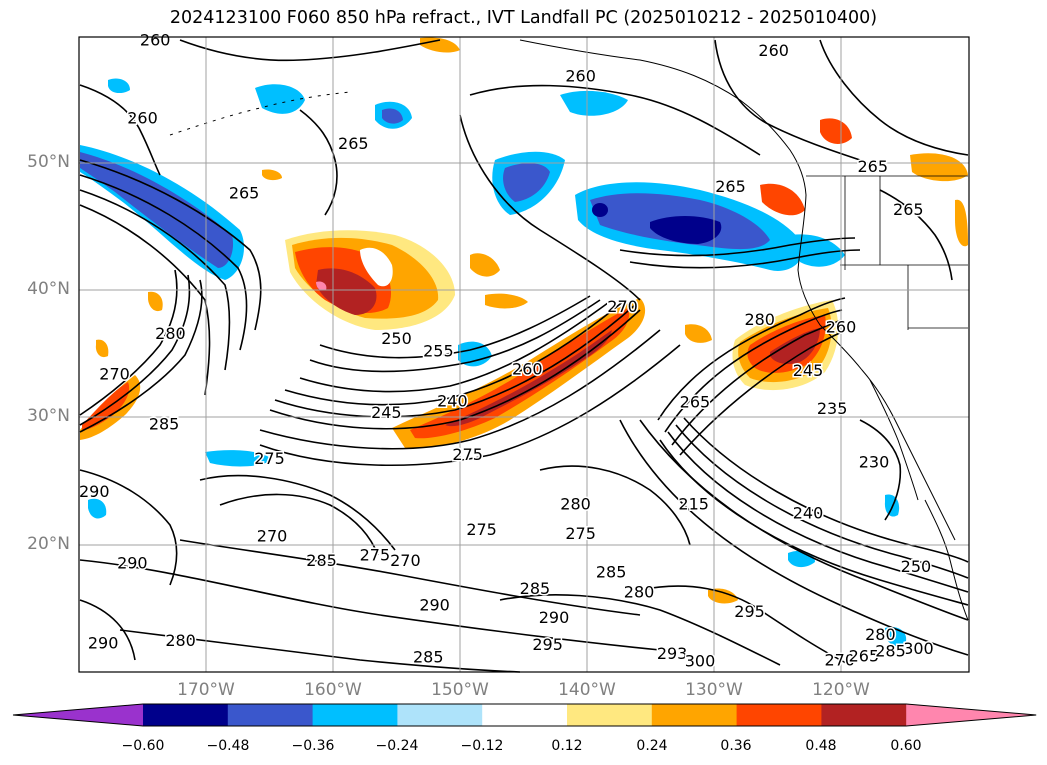  I want to click on contour-label: 235, so click(832, 408).